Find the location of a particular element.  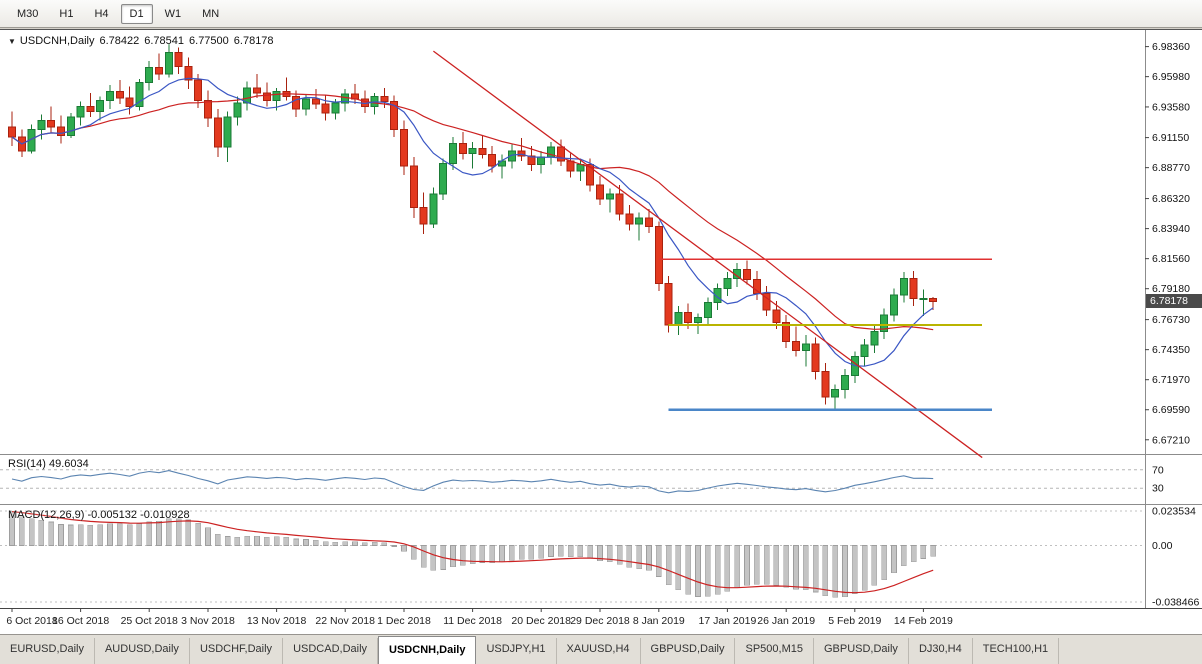

date-label: 5 Feb 2019 is located at coordinates (854, 621).